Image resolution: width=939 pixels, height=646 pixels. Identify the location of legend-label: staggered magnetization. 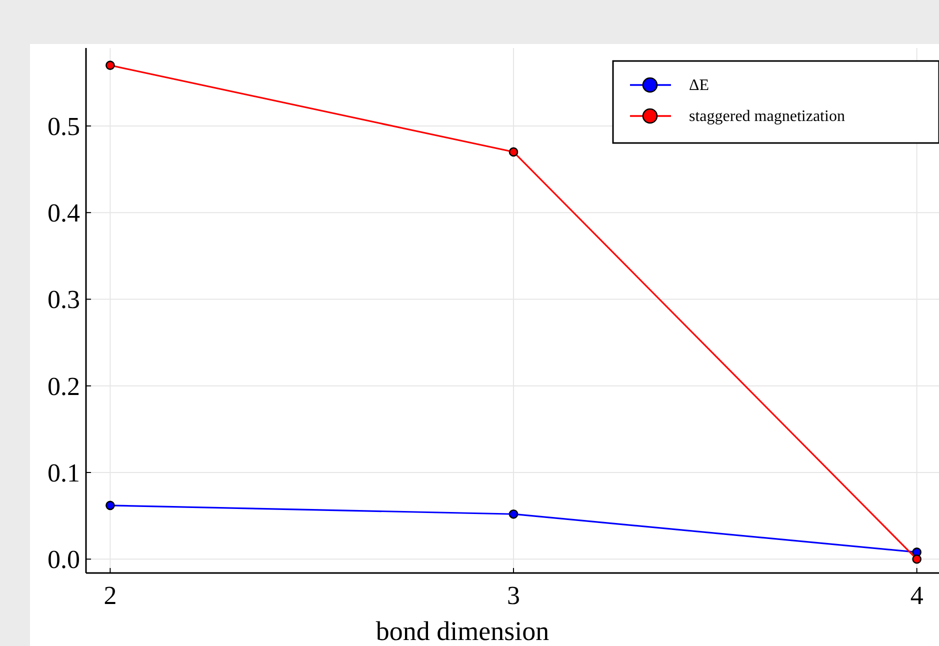
(767, 116).